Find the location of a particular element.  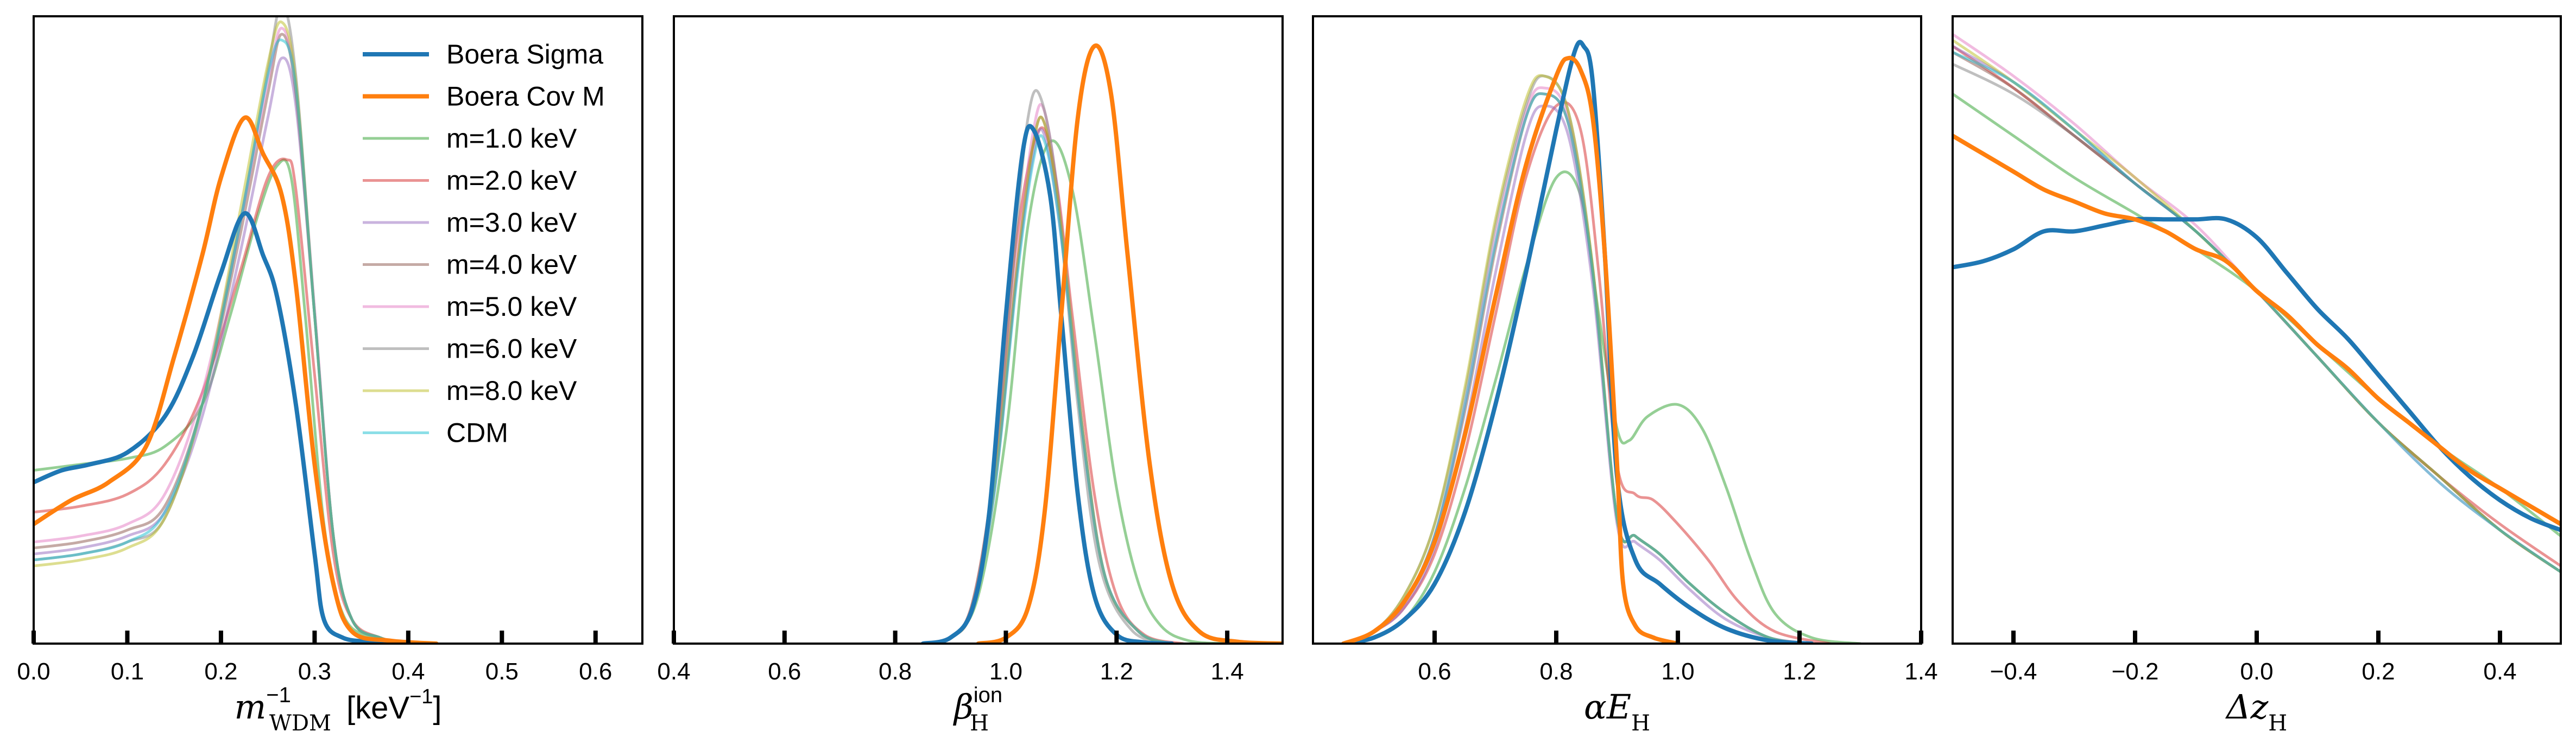

legend-label: CDM is located at coordinates (477, 433).